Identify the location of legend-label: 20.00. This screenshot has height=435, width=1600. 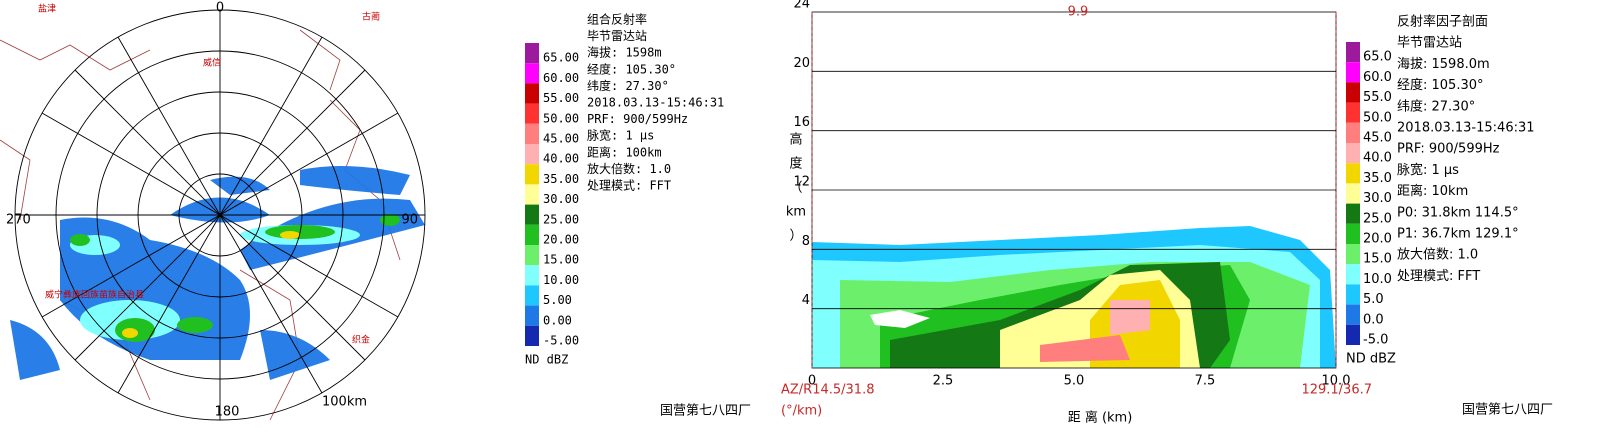
(561, 239).